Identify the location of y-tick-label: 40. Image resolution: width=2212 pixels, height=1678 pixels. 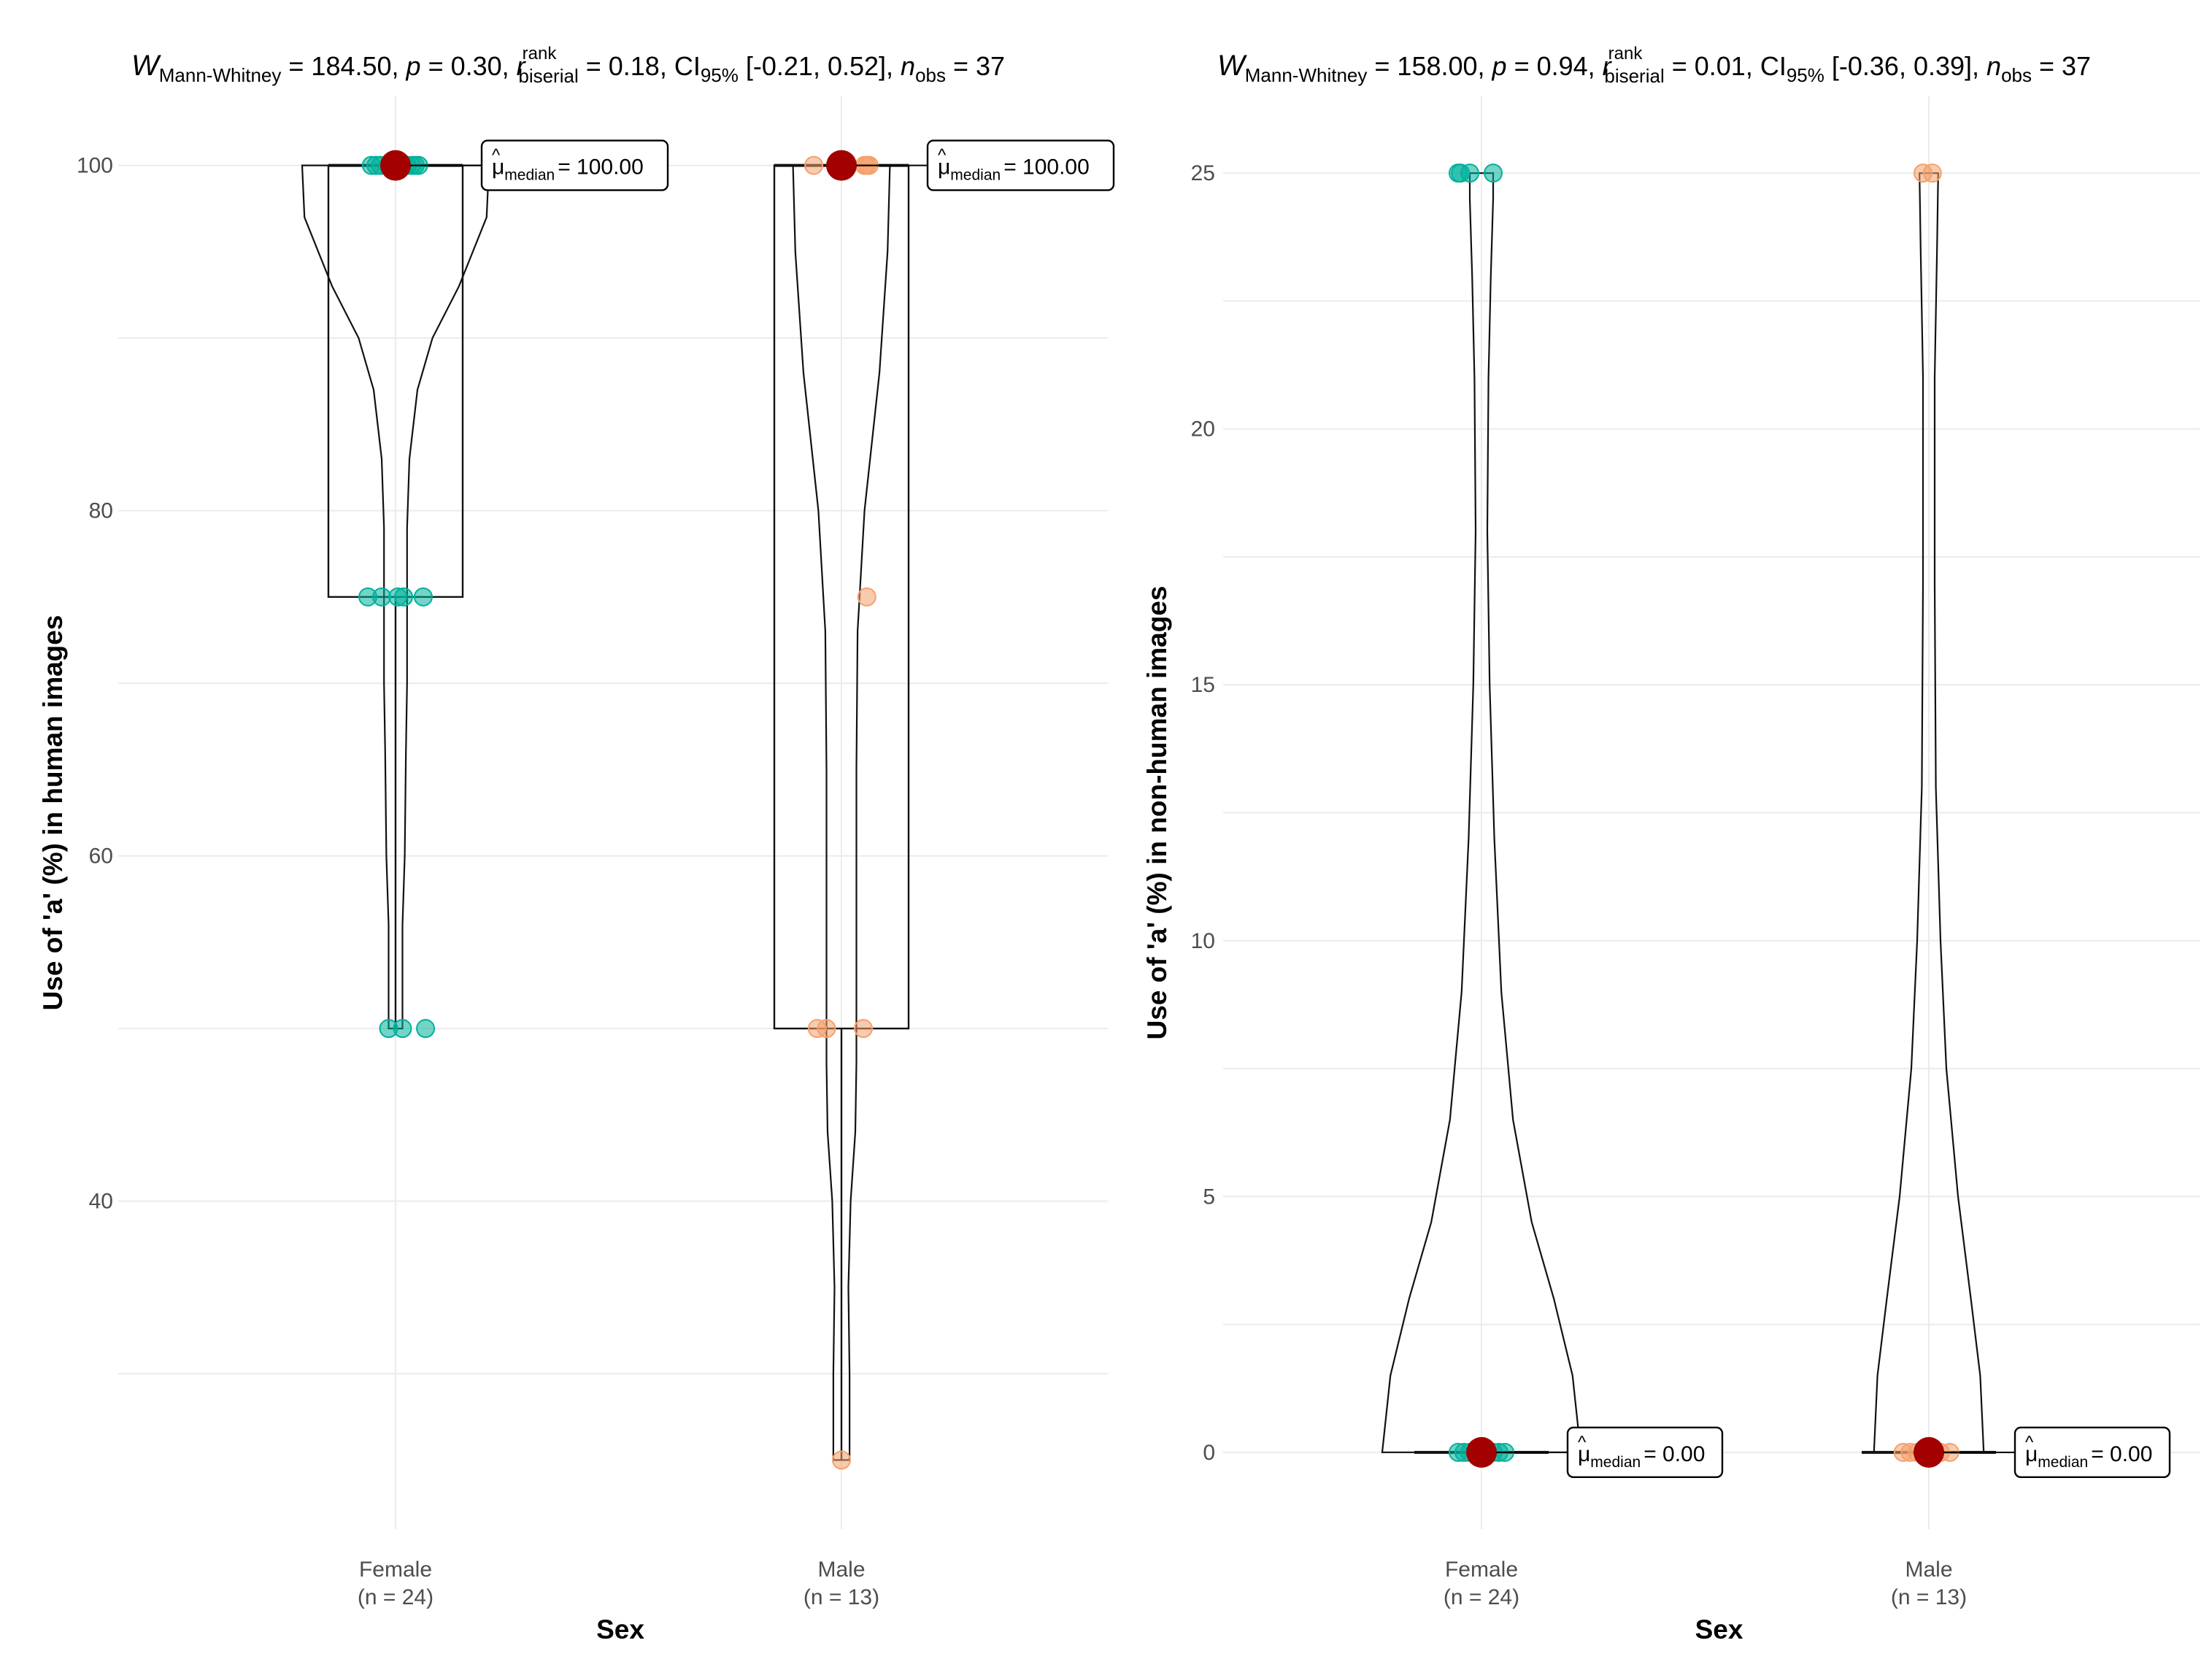
(101, 1202).